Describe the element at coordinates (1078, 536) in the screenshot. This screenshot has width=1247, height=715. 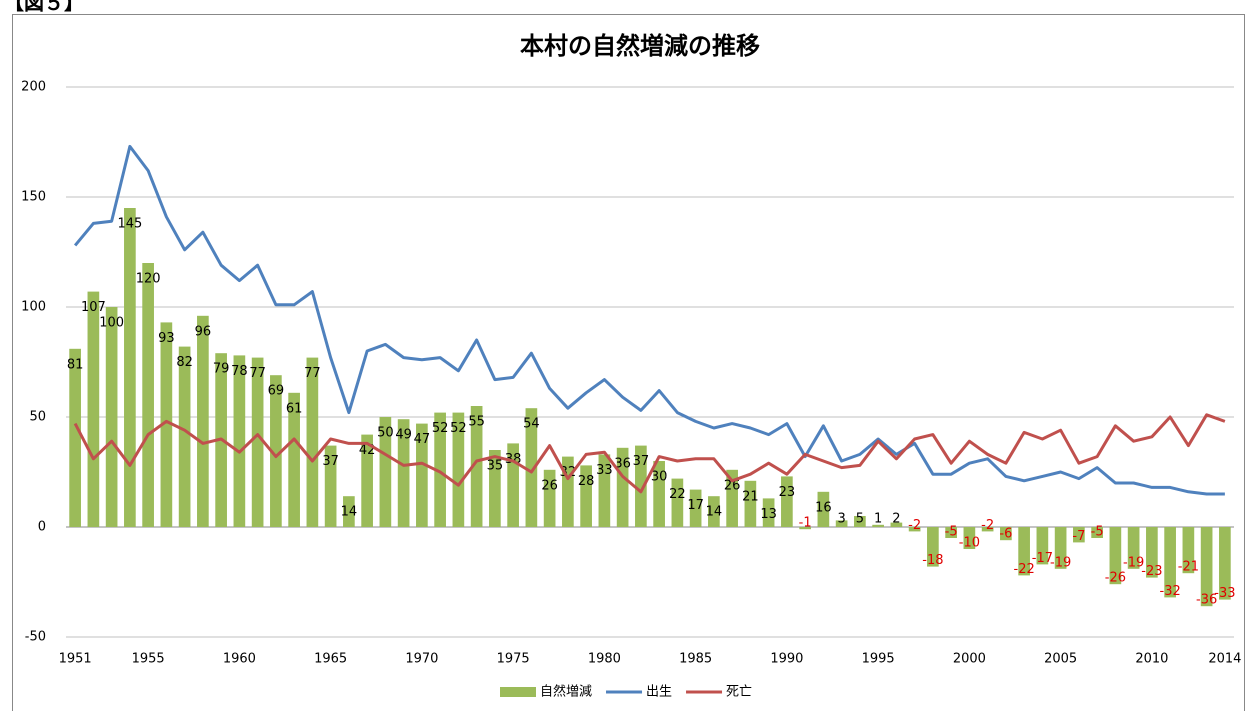
I see `data-label: -7` at that location.